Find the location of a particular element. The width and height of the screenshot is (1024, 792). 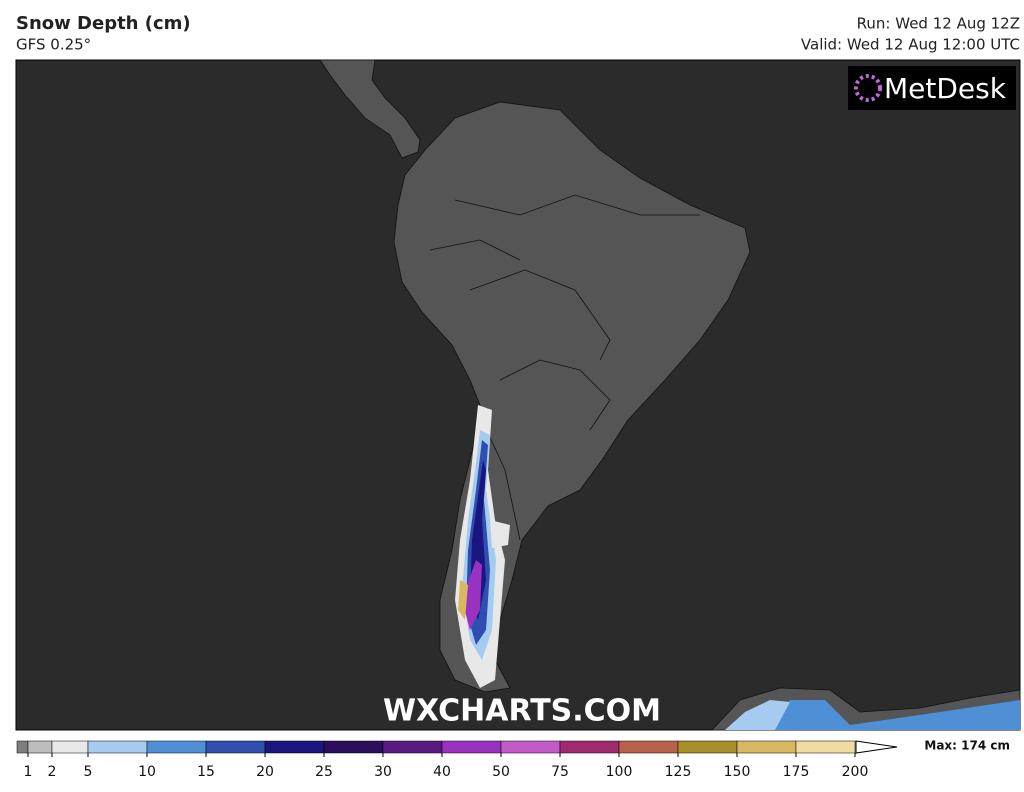

logo-box: MetDesk is located at coordinates (932, 88).